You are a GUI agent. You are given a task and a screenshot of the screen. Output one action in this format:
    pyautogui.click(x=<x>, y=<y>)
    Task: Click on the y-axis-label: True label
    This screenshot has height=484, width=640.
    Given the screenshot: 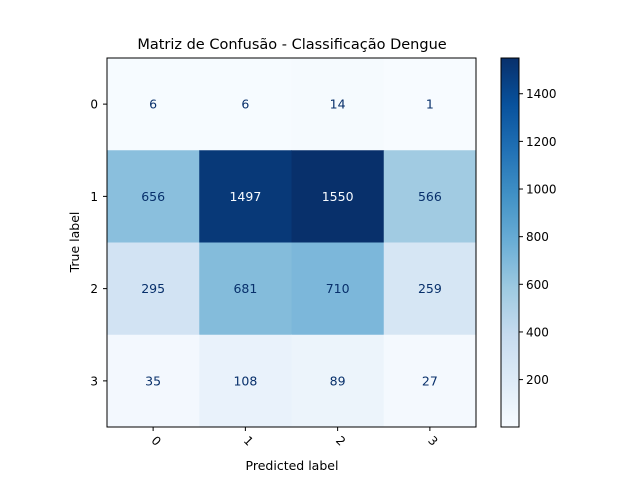 What is the action you would take?
    pyautogui.click(x=74, y=243)
    